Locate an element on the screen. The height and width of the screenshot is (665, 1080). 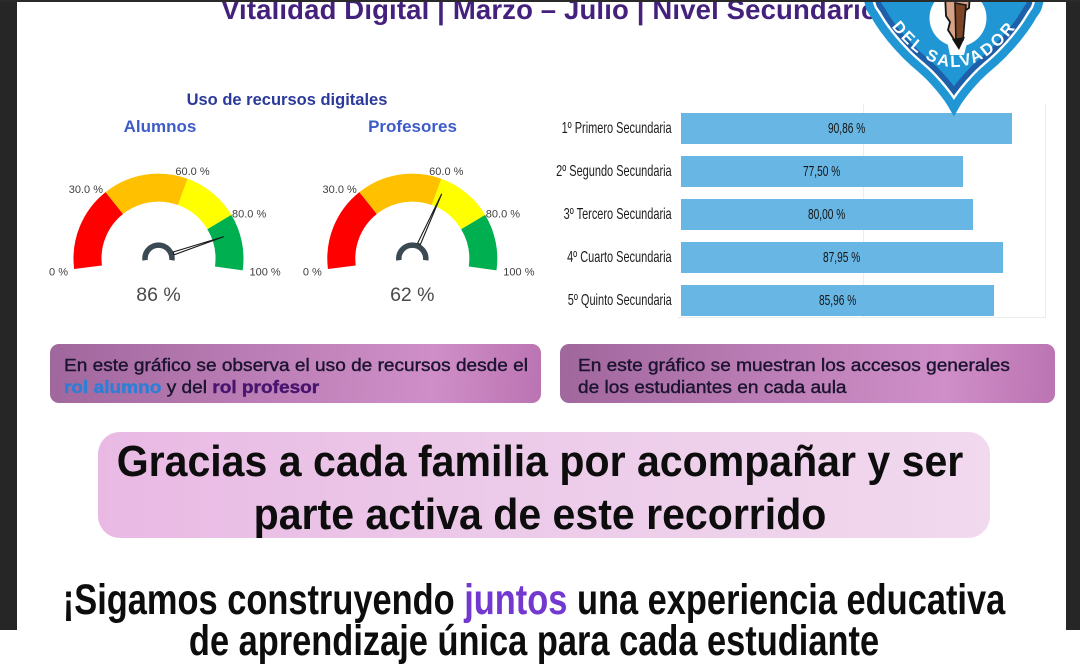
svg-text: 86 % is located at coordinates (158, 295).